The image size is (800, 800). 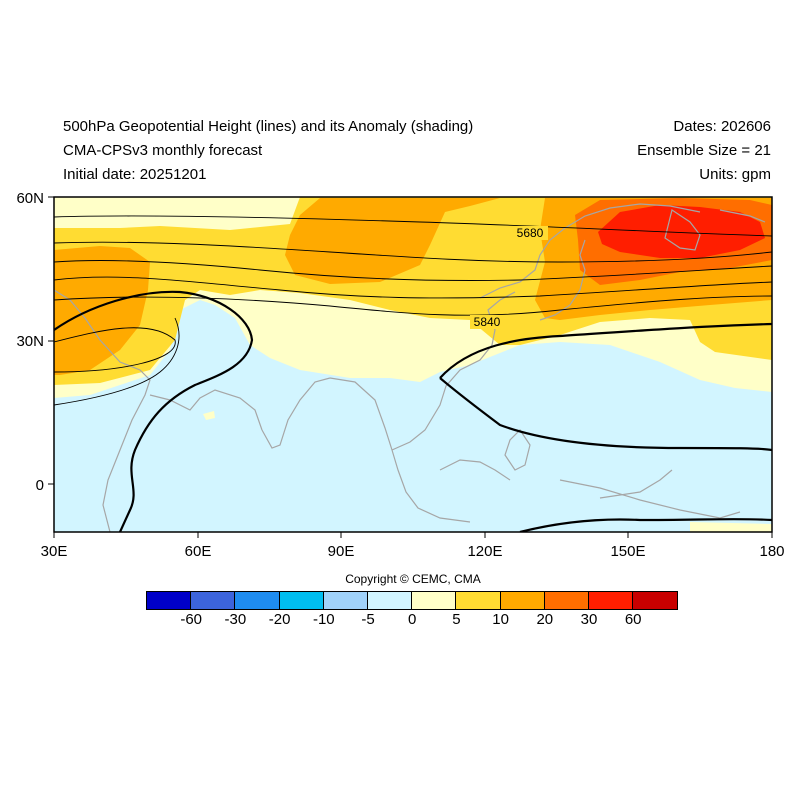 I want to click on colorbar-label: -60, so click(x=191, y=619).